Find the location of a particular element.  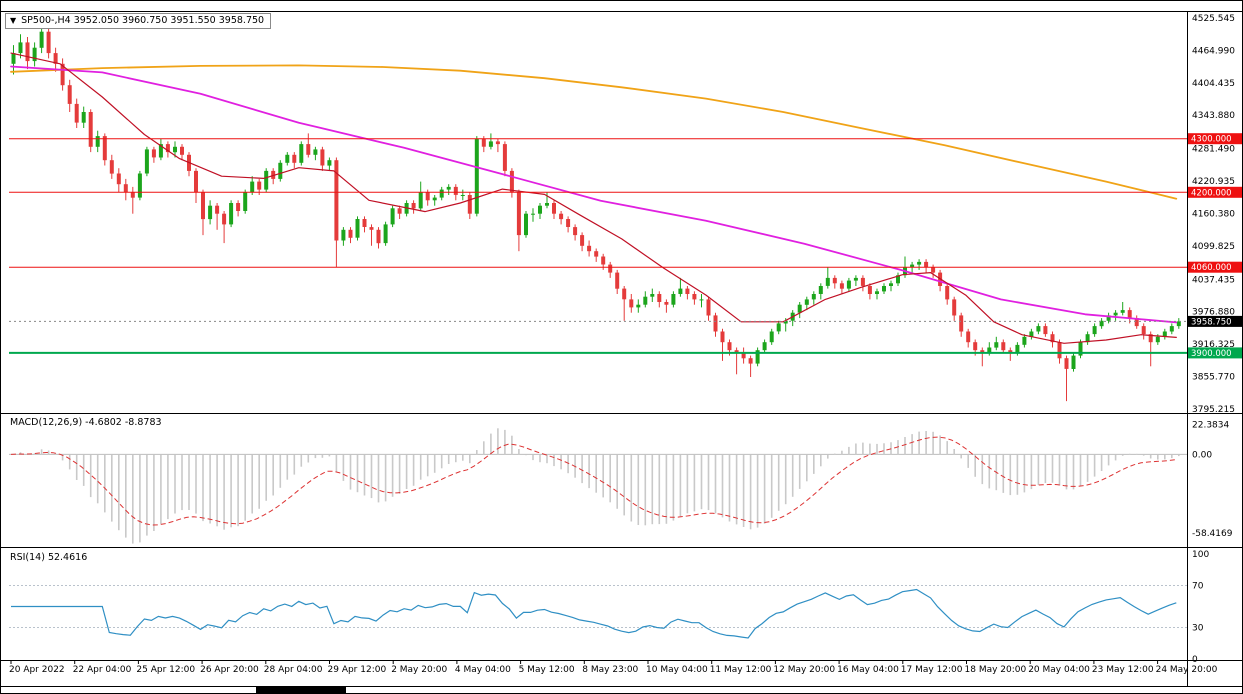

macd-axis-tick: -58.4169 is located at coordinates (1212, 534).